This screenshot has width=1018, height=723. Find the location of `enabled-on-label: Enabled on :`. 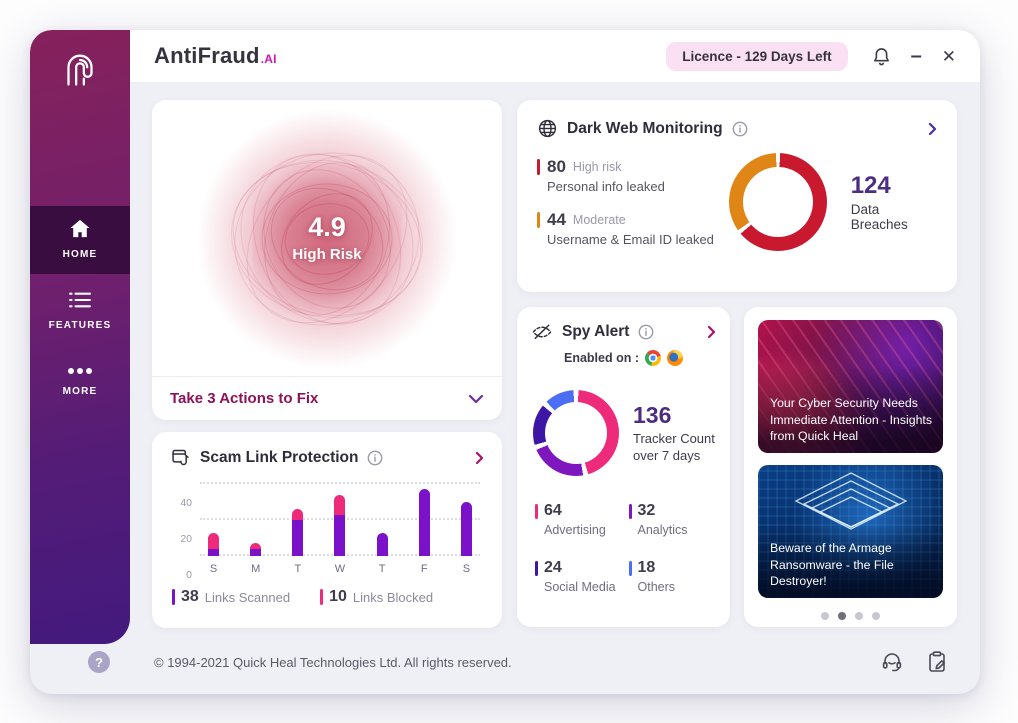

enabled-on-label: Enabled on : is located at coordinates (601, 358).